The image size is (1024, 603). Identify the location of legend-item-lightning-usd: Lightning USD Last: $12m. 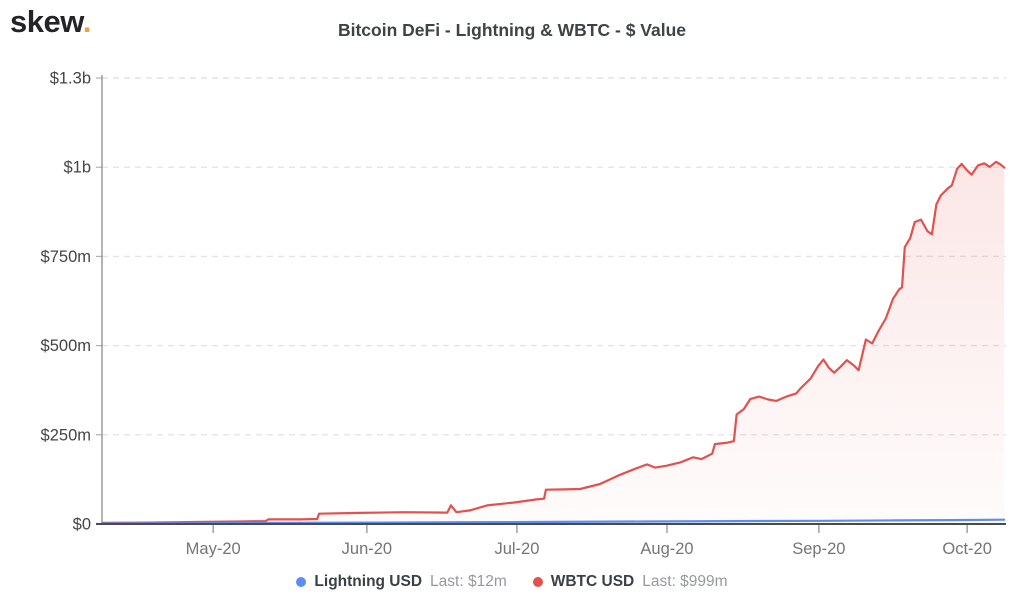
(401, 582).